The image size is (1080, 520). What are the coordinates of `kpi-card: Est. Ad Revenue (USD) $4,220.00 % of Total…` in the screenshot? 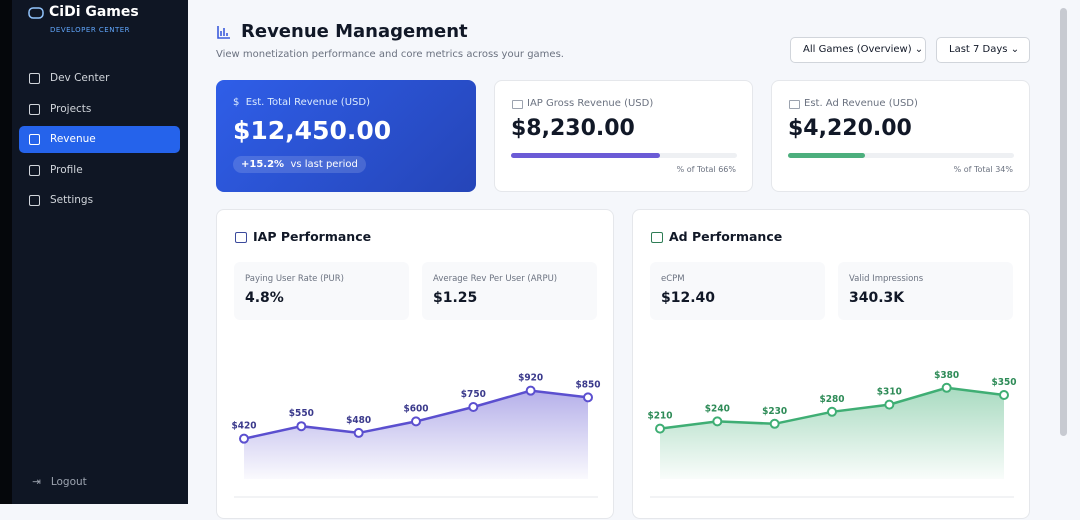 It's located at (900, 136).